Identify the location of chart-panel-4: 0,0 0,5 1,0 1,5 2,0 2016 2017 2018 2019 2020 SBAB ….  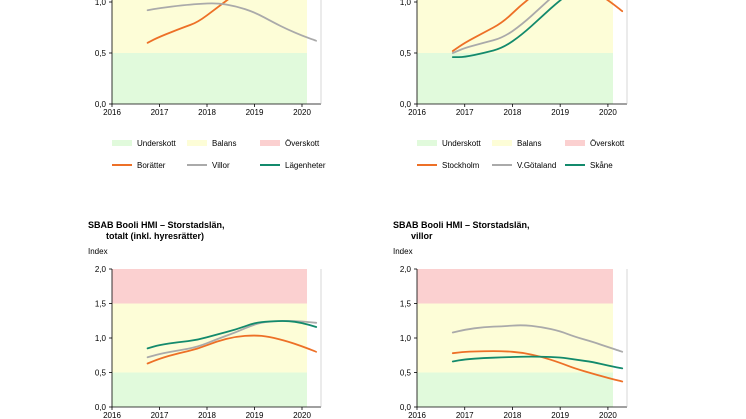
(510, 319).